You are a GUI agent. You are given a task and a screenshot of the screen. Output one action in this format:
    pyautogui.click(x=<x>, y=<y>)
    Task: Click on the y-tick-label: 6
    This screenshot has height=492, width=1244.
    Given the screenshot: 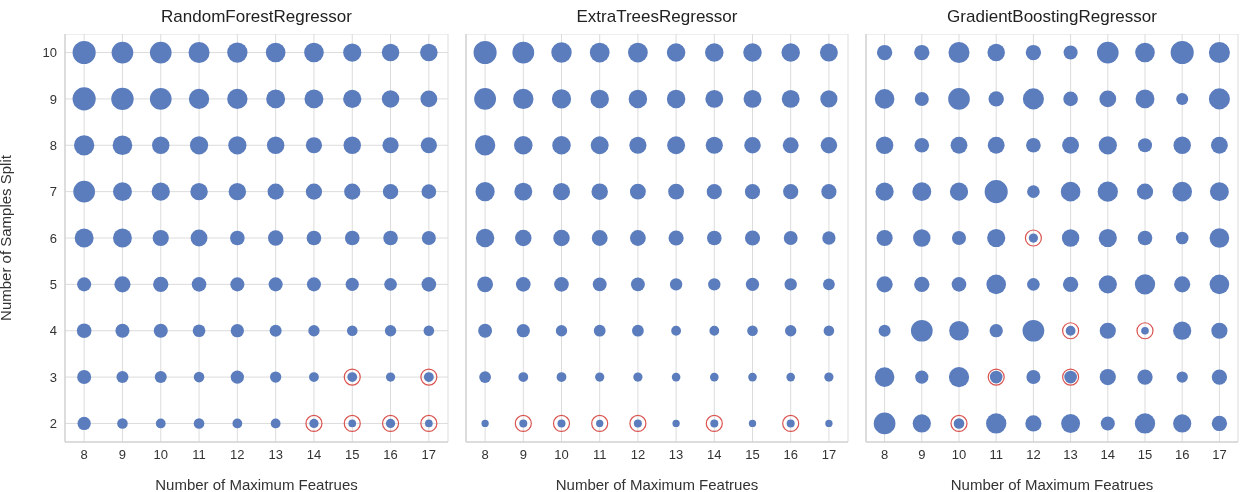 What is the action you would take?
    pyautogui.click(x=53, y=238)
    